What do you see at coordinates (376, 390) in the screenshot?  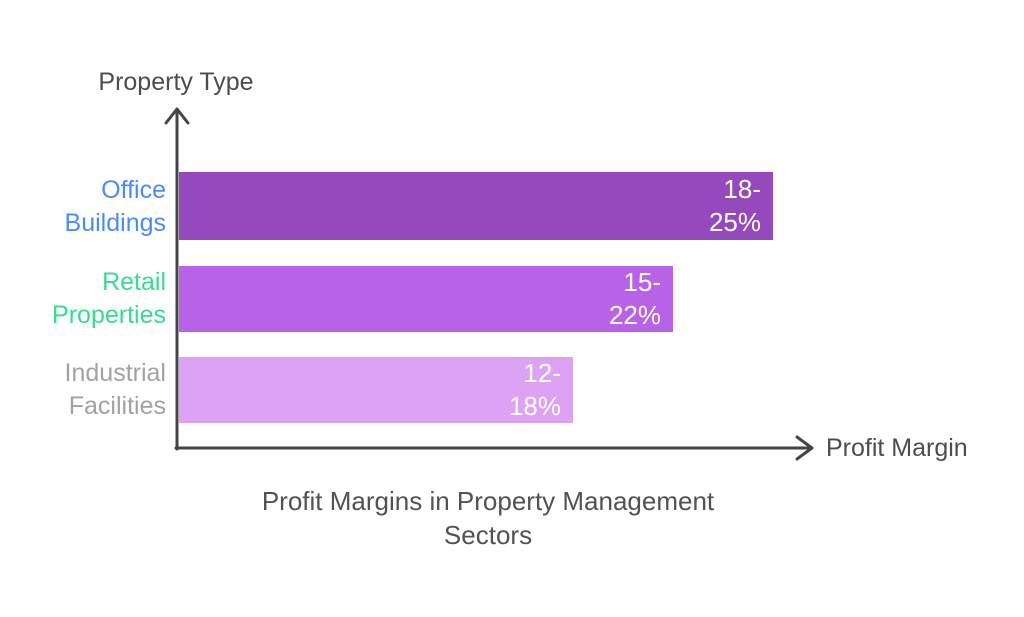 I see `bar-industrial-facilities: 12- 18%` at bounding box center [376, 390].